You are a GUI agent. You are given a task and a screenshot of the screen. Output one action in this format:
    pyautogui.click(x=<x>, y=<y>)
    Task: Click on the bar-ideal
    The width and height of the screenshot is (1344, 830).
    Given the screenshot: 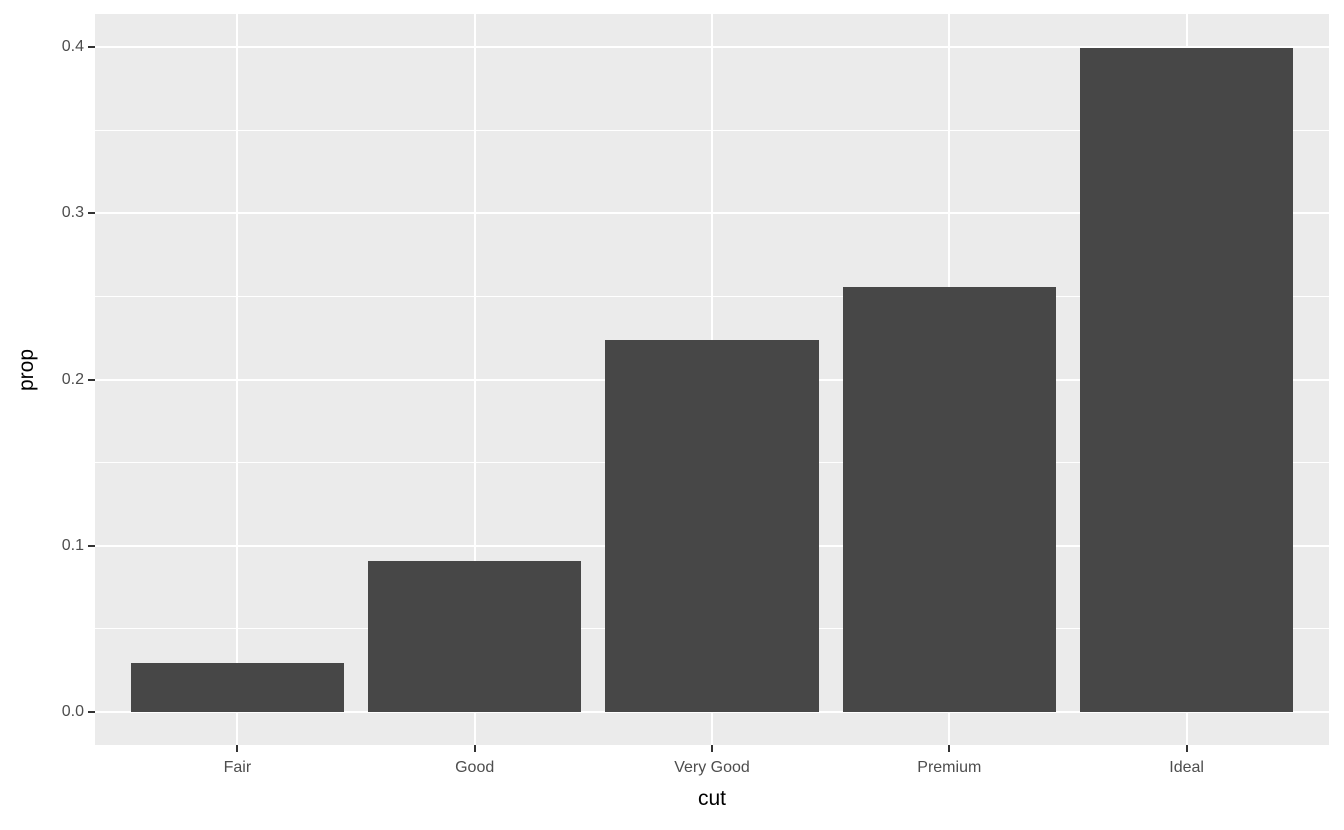 What is the action you would take?
    pyautogui.click(x=1186, y=380)
    